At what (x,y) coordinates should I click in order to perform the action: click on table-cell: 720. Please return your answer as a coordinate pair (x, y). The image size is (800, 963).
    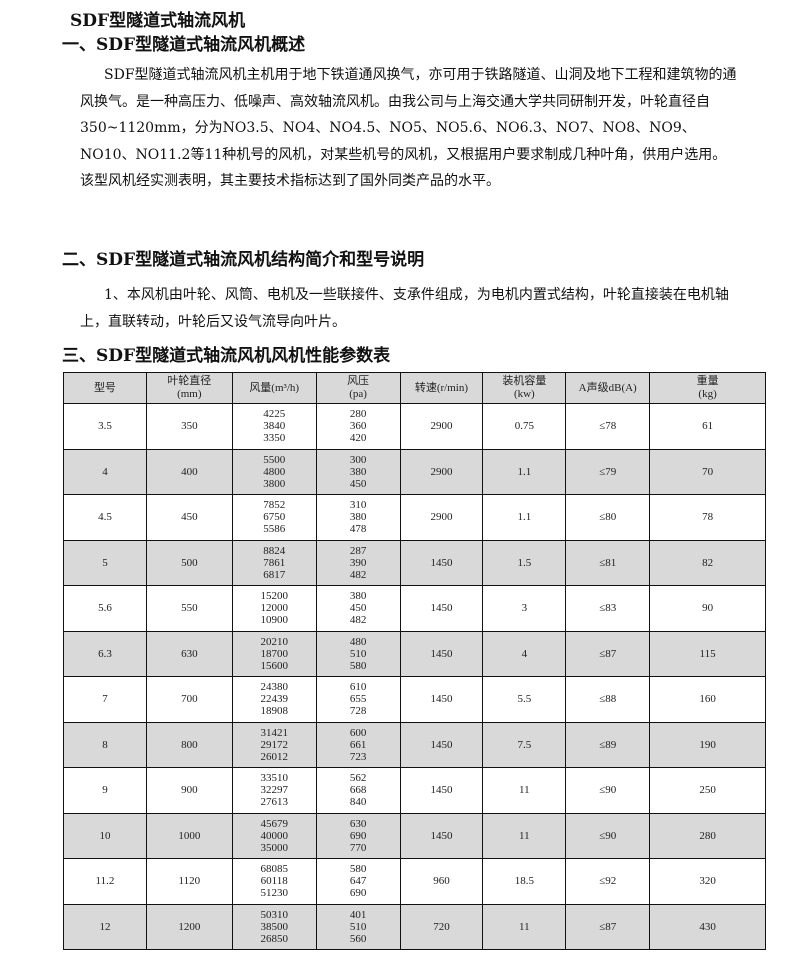
    Looking at the image, I should click on (441, 926).